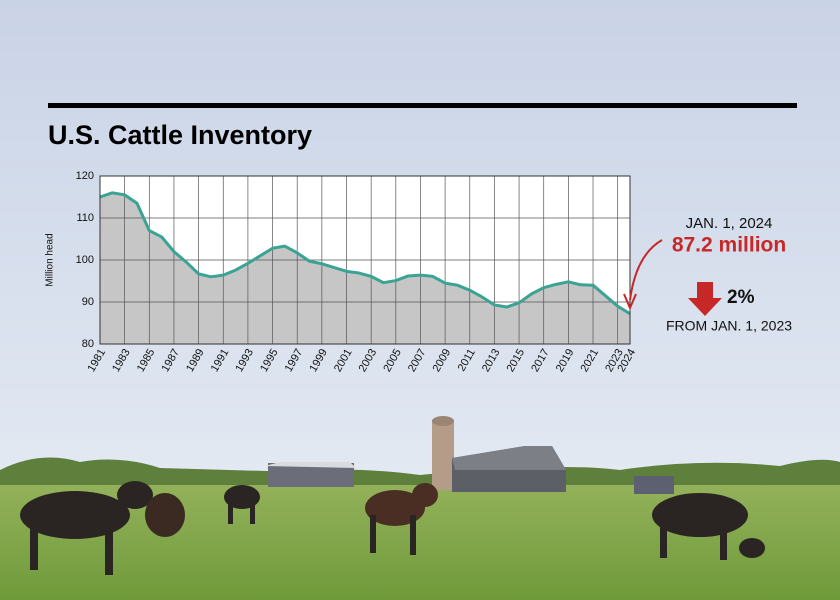 This screenshot has height=600, width=840. Describe the element at coordinates (705, 299) in the screenshot. I see `down-arrow` at that location.